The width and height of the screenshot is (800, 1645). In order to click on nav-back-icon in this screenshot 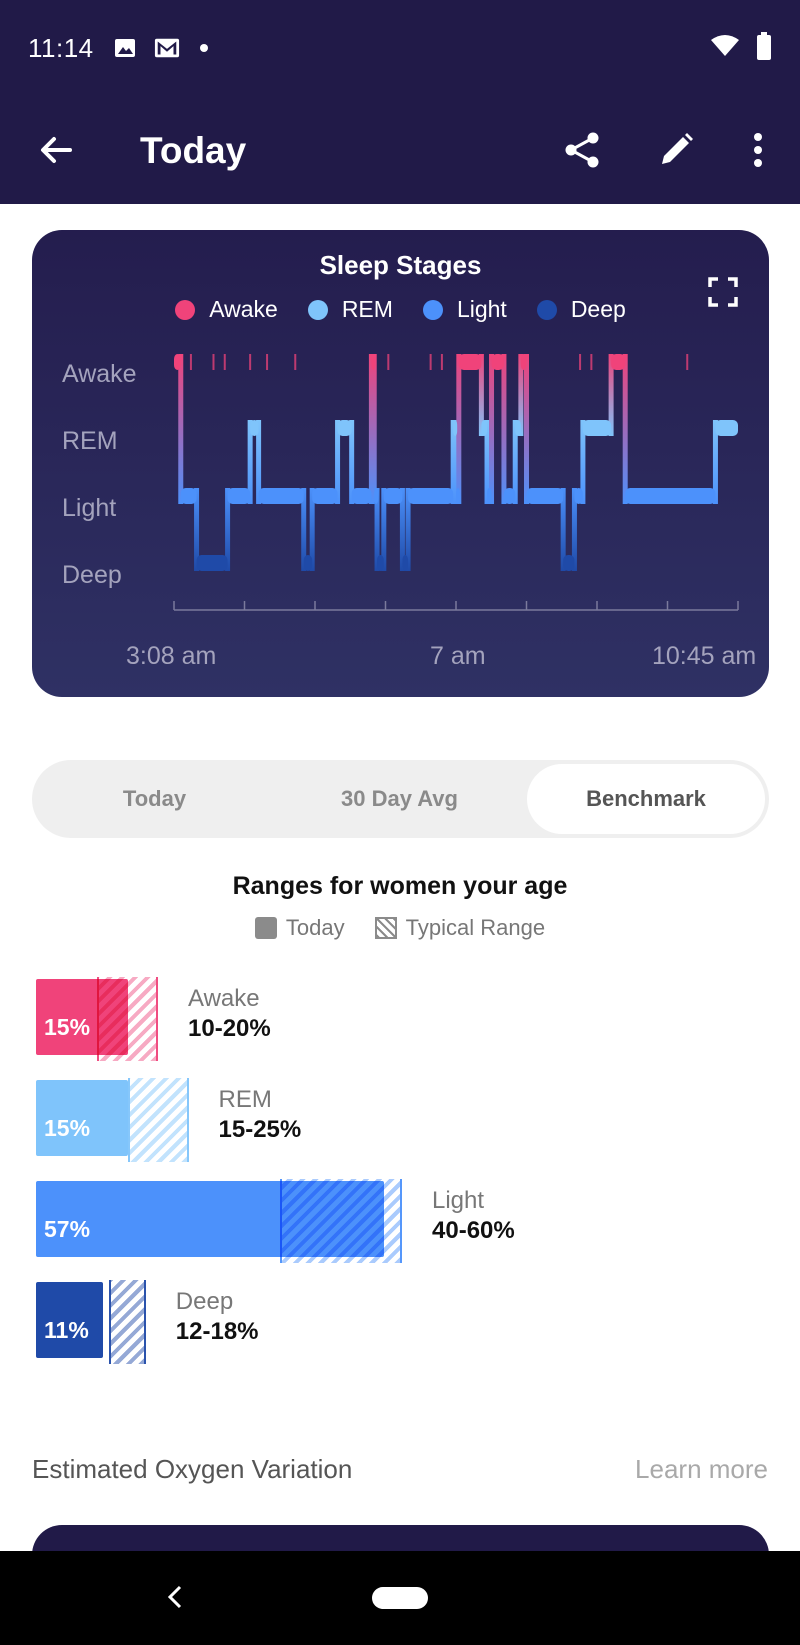, I will do `click(174, 1597)`.